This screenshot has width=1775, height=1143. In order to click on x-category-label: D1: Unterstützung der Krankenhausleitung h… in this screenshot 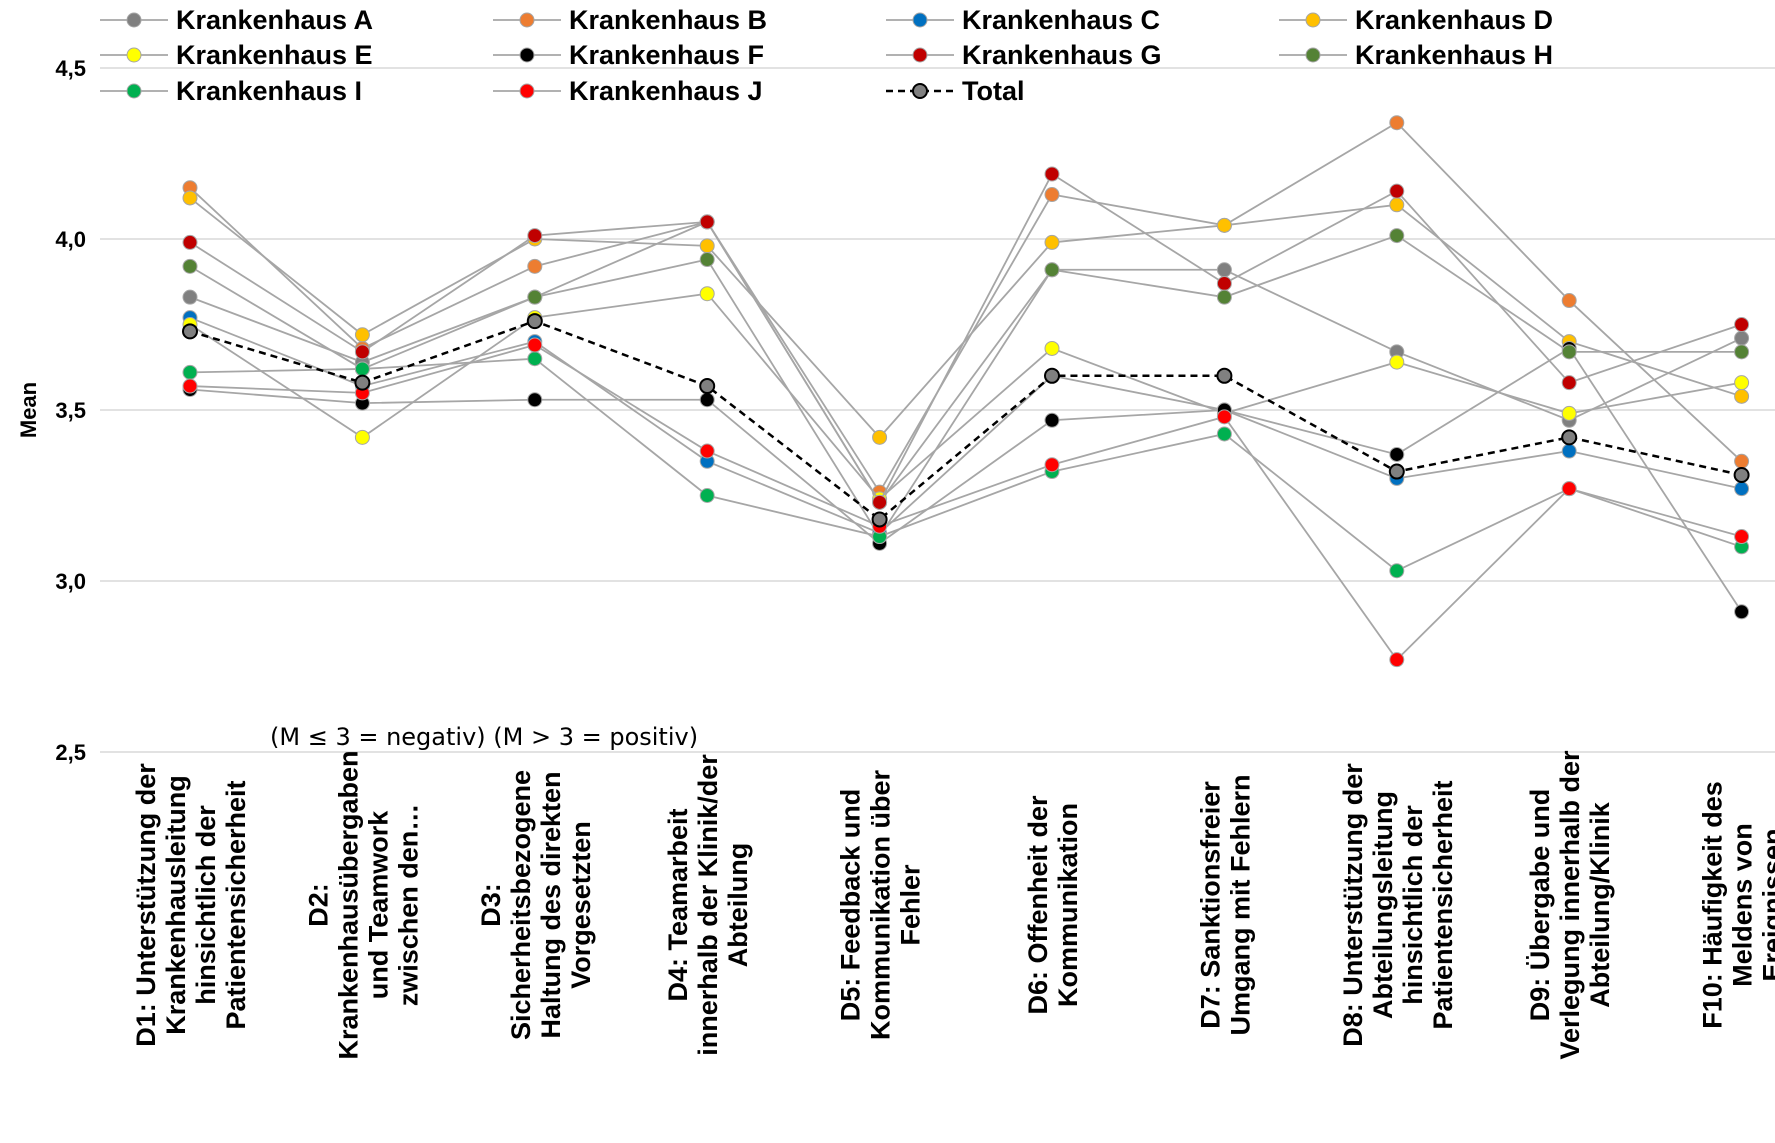, I will do `click(191, 905)`.